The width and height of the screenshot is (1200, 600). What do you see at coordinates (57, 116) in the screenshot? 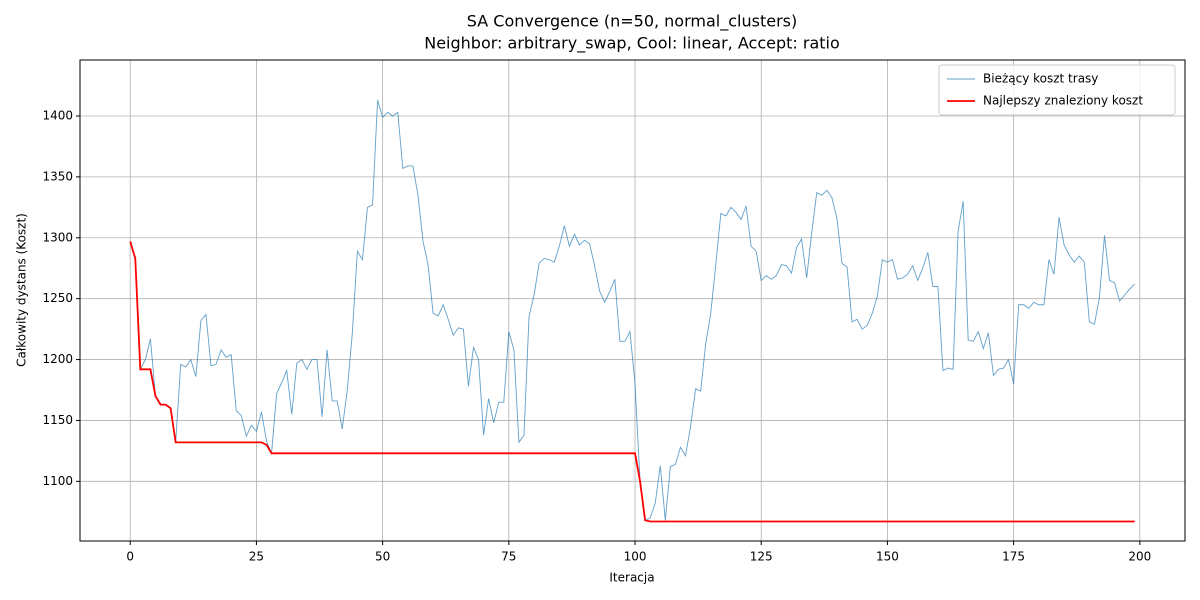
I see `y-tick-label: 1400` at bounding box center [57, 116].